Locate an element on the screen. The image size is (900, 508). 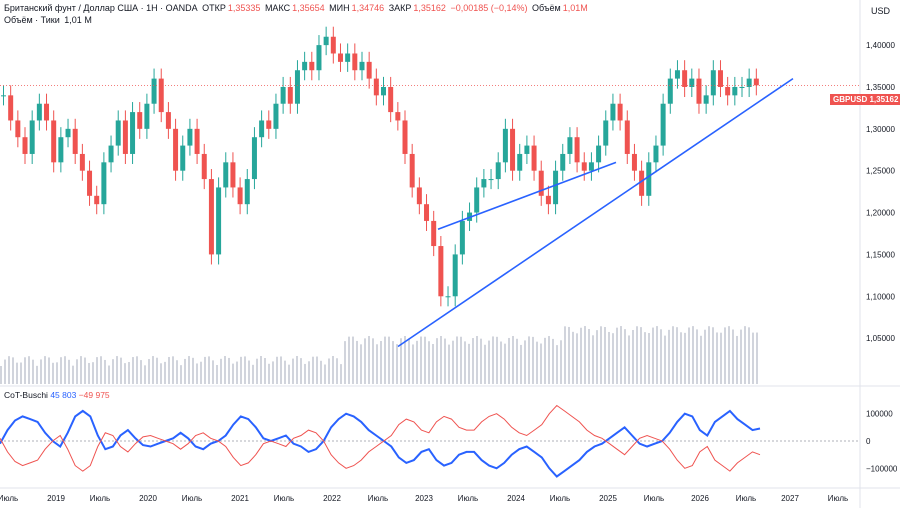
open-label: ОТКР is located at coordinates (214, 8).